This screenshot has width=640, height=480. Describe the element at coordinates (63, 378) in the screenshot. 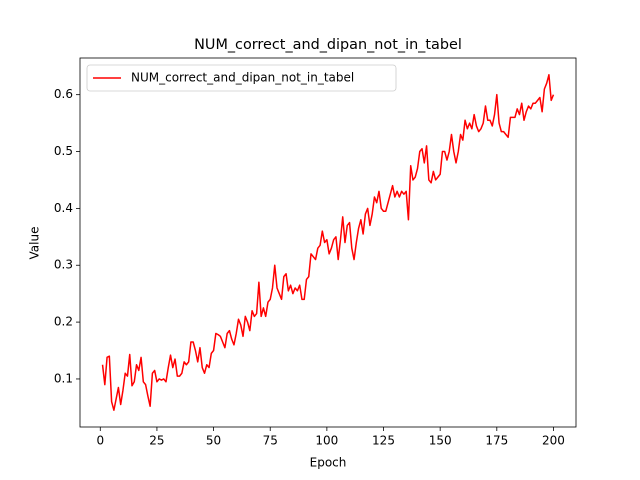

I see `y-tick-label: 0.1` at that location.